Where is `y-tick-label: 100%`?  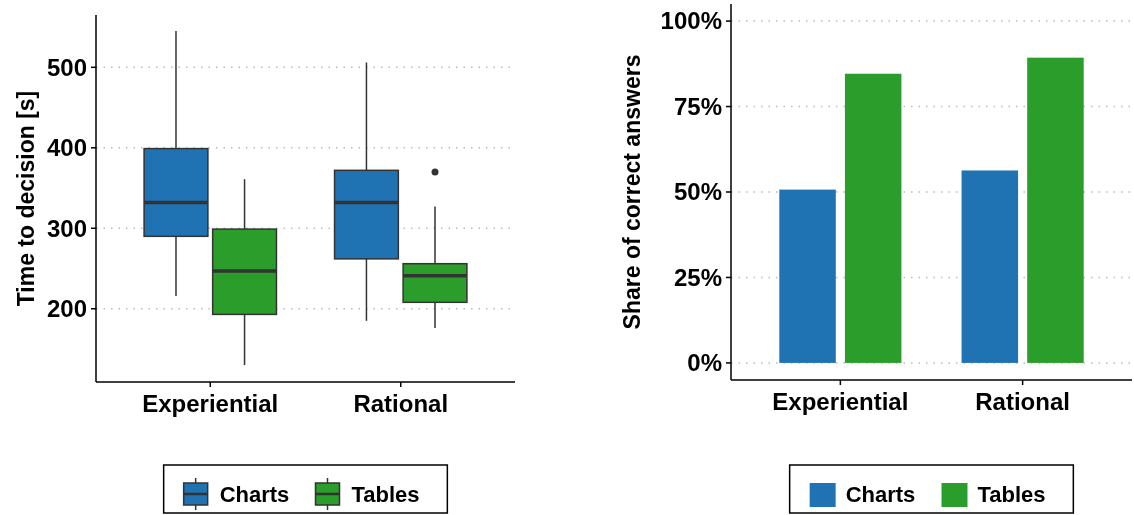
y-tick-label: 100% is located at coordinates (691, 21).